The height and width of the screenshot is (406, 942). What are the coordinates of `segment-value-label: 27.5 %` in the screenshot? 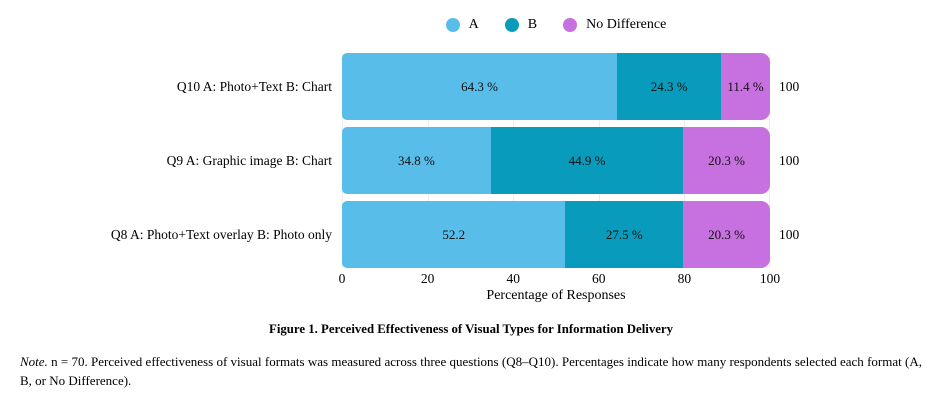 It's located at (624, 234).